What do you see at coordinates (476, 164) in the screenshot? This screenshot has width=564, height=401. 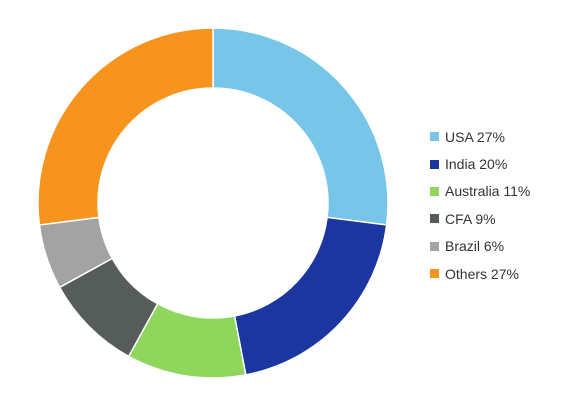 I see `legend-label: India 20%` at bounding box center [476, 164].